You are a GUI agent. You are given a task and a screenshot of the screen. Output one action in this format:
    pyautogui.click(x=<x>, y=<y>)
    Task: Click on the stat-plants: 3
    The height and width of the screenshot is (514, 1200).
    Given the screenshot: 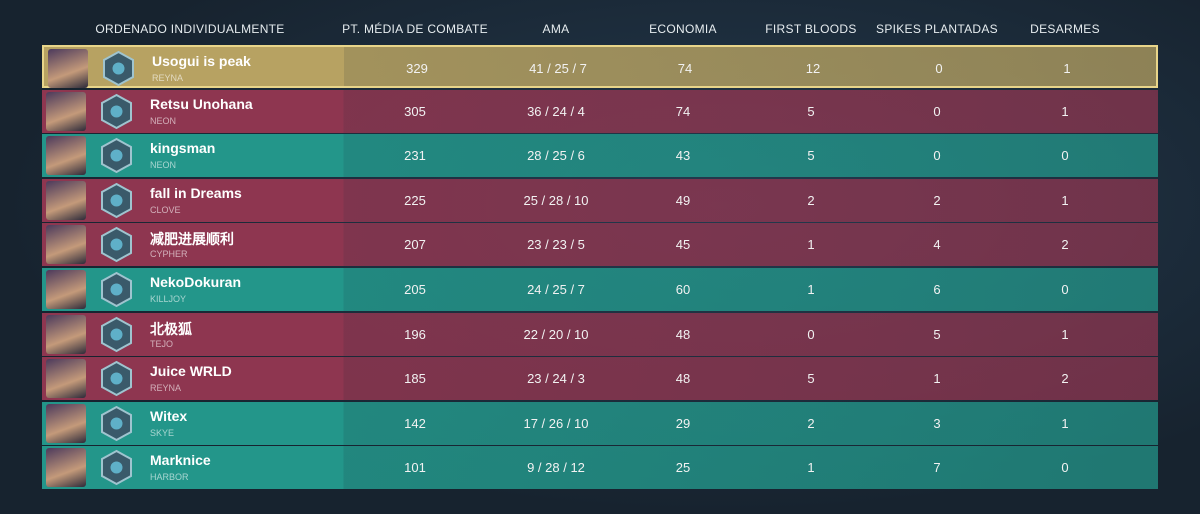 What is the action you would take?
    pyautogui.click(x=937, y=423)
    